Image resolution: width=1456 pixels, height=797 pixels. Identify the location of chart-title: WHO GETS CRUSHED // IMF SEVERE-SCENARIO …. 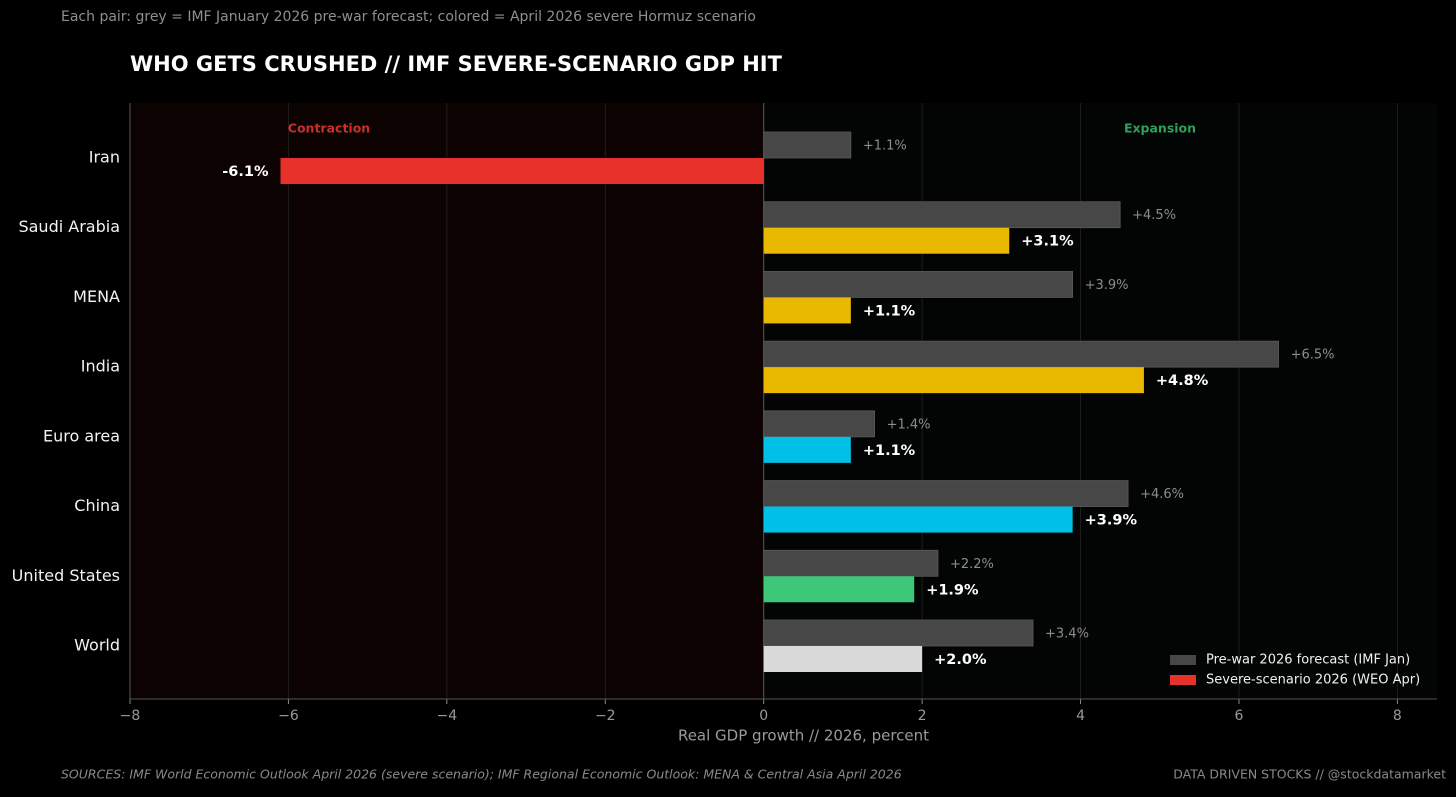
(456, 64).